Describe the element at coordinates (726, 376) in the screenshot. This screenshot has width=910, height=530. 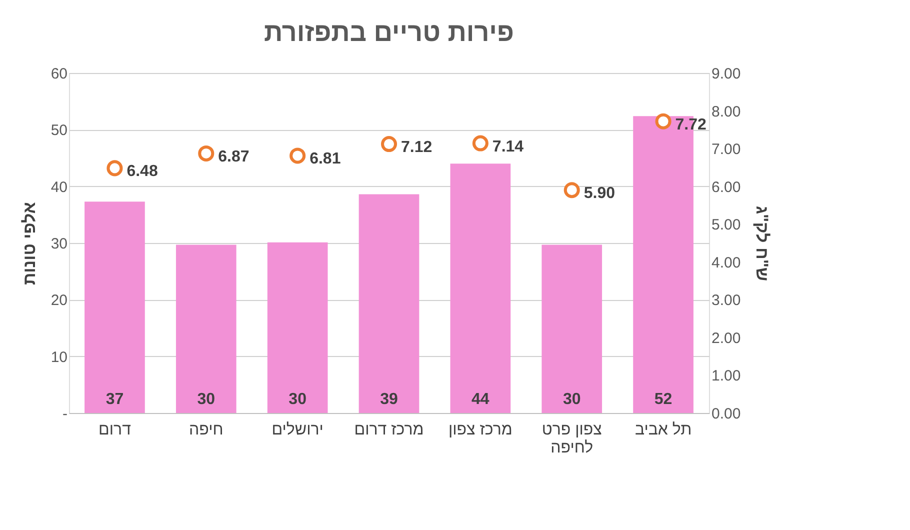
I see `y2-tick-label: 1.00` at that location.